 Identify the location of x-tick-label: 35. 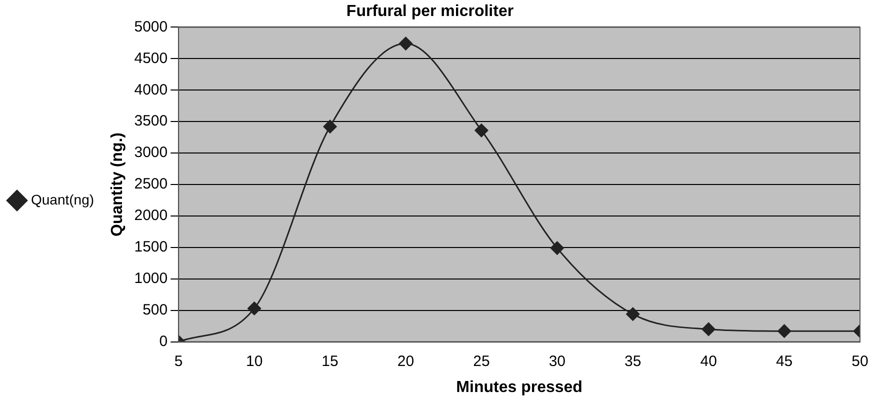
(633, 361).